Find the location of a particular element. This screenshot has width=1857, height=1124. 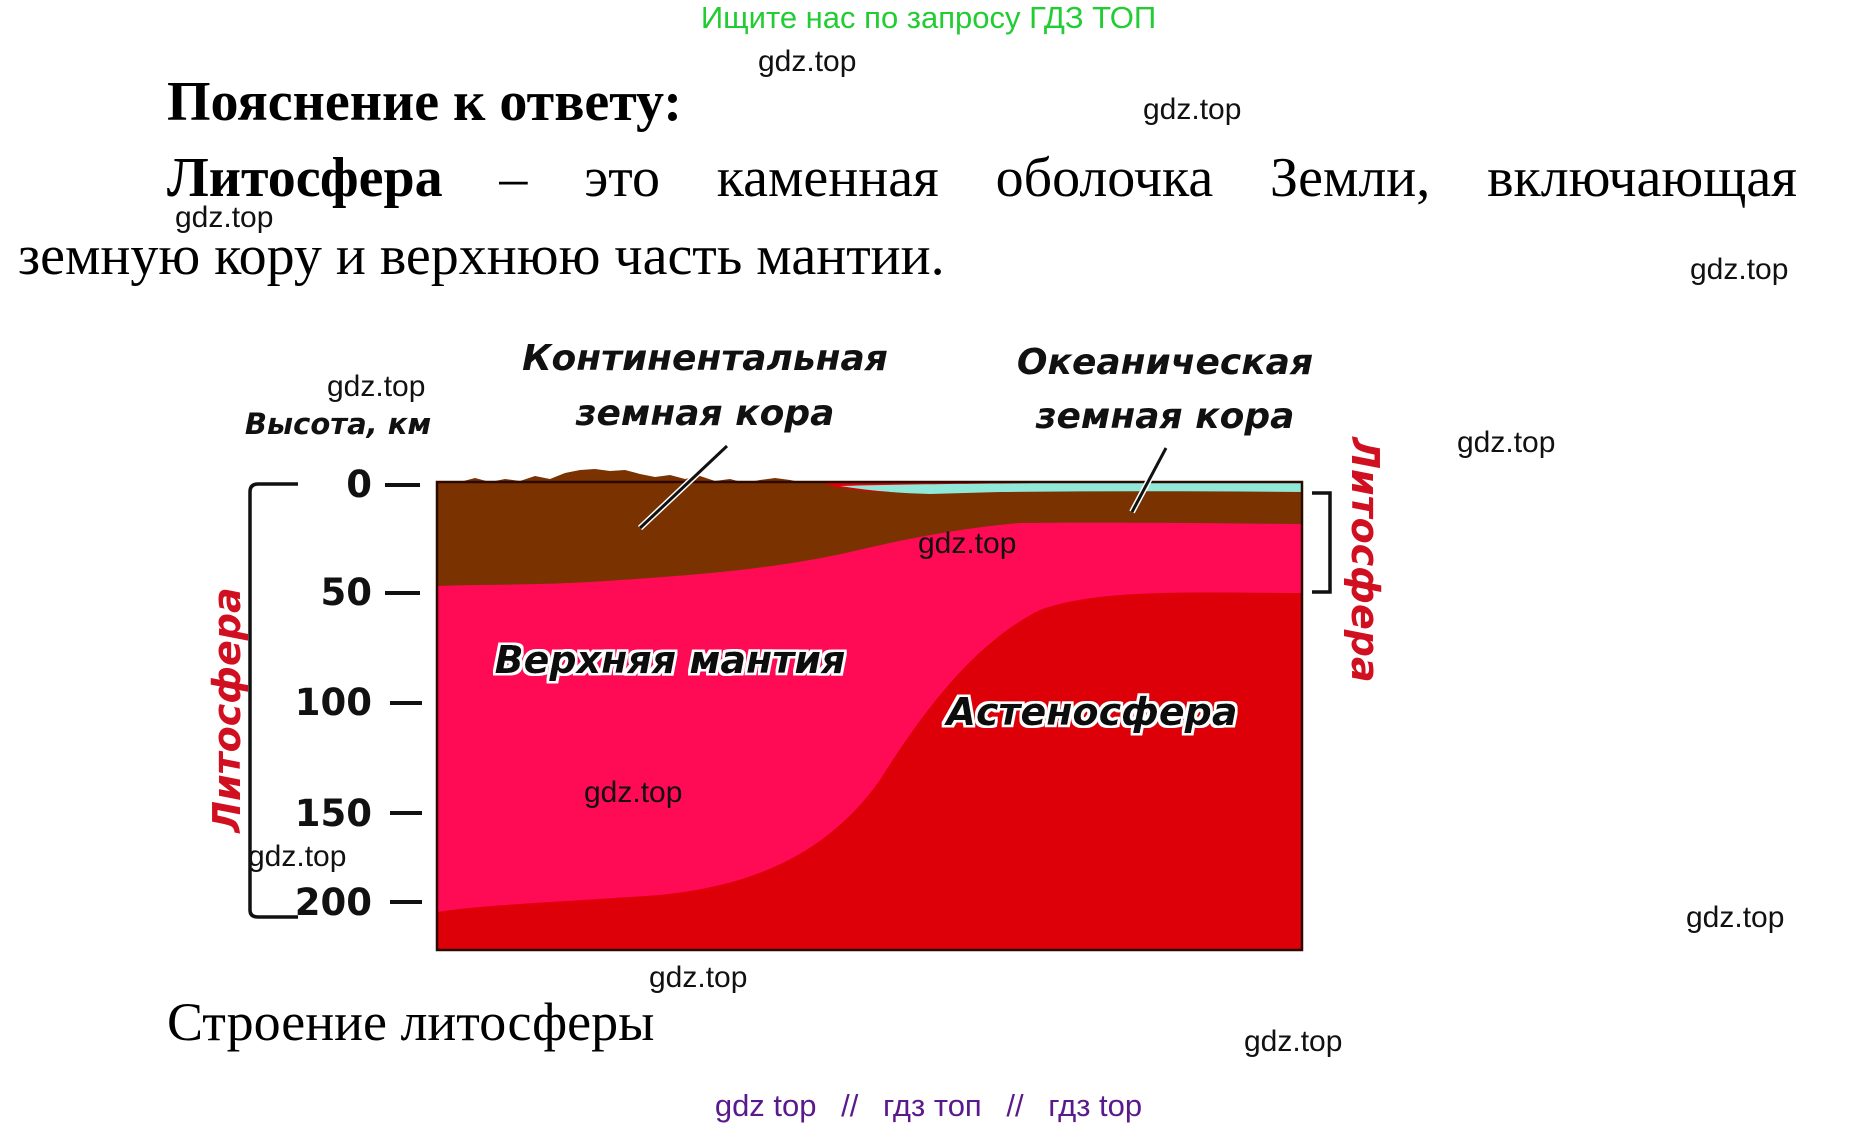

continental-pointer-line is located at coordinates (683, 487).